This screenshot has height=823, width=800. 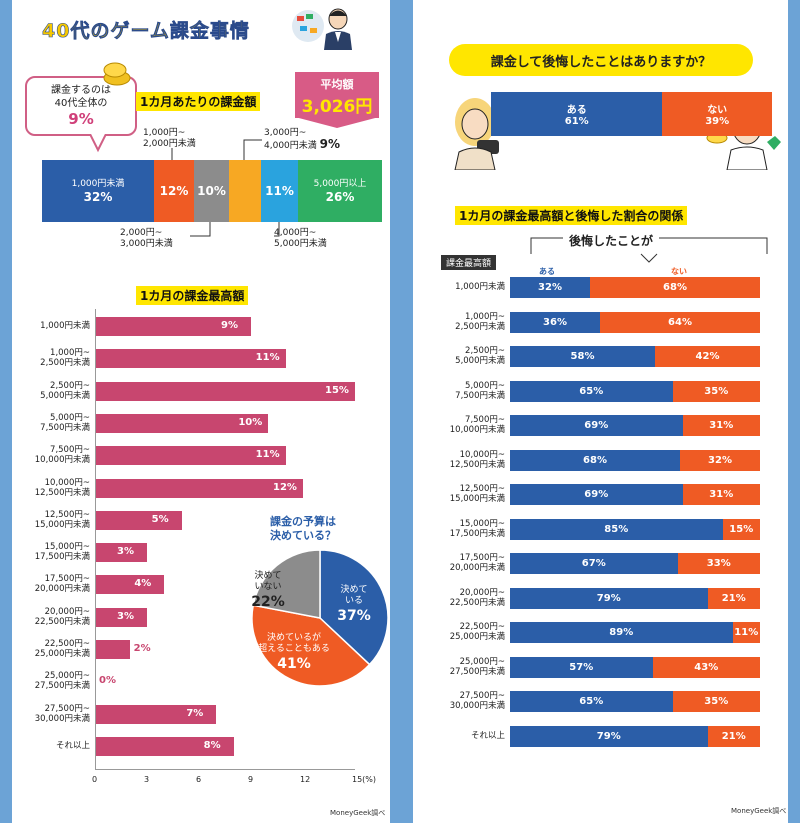 I want to click on bar-yes-segment: 57%, so click(x=581, y=667).